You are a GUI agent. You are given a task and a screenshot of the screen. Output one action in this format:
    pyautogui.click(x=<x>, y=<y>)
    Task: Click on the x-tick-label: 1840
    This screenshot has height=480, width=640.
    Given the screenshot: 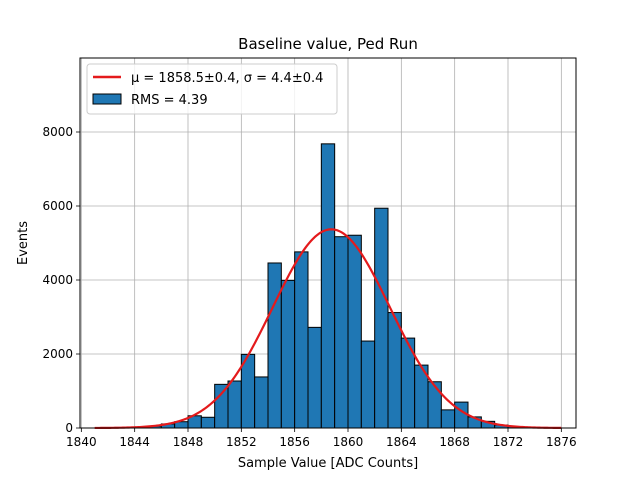 What is the action you would take?
    pyautogui.click(x=81, y=442)
    